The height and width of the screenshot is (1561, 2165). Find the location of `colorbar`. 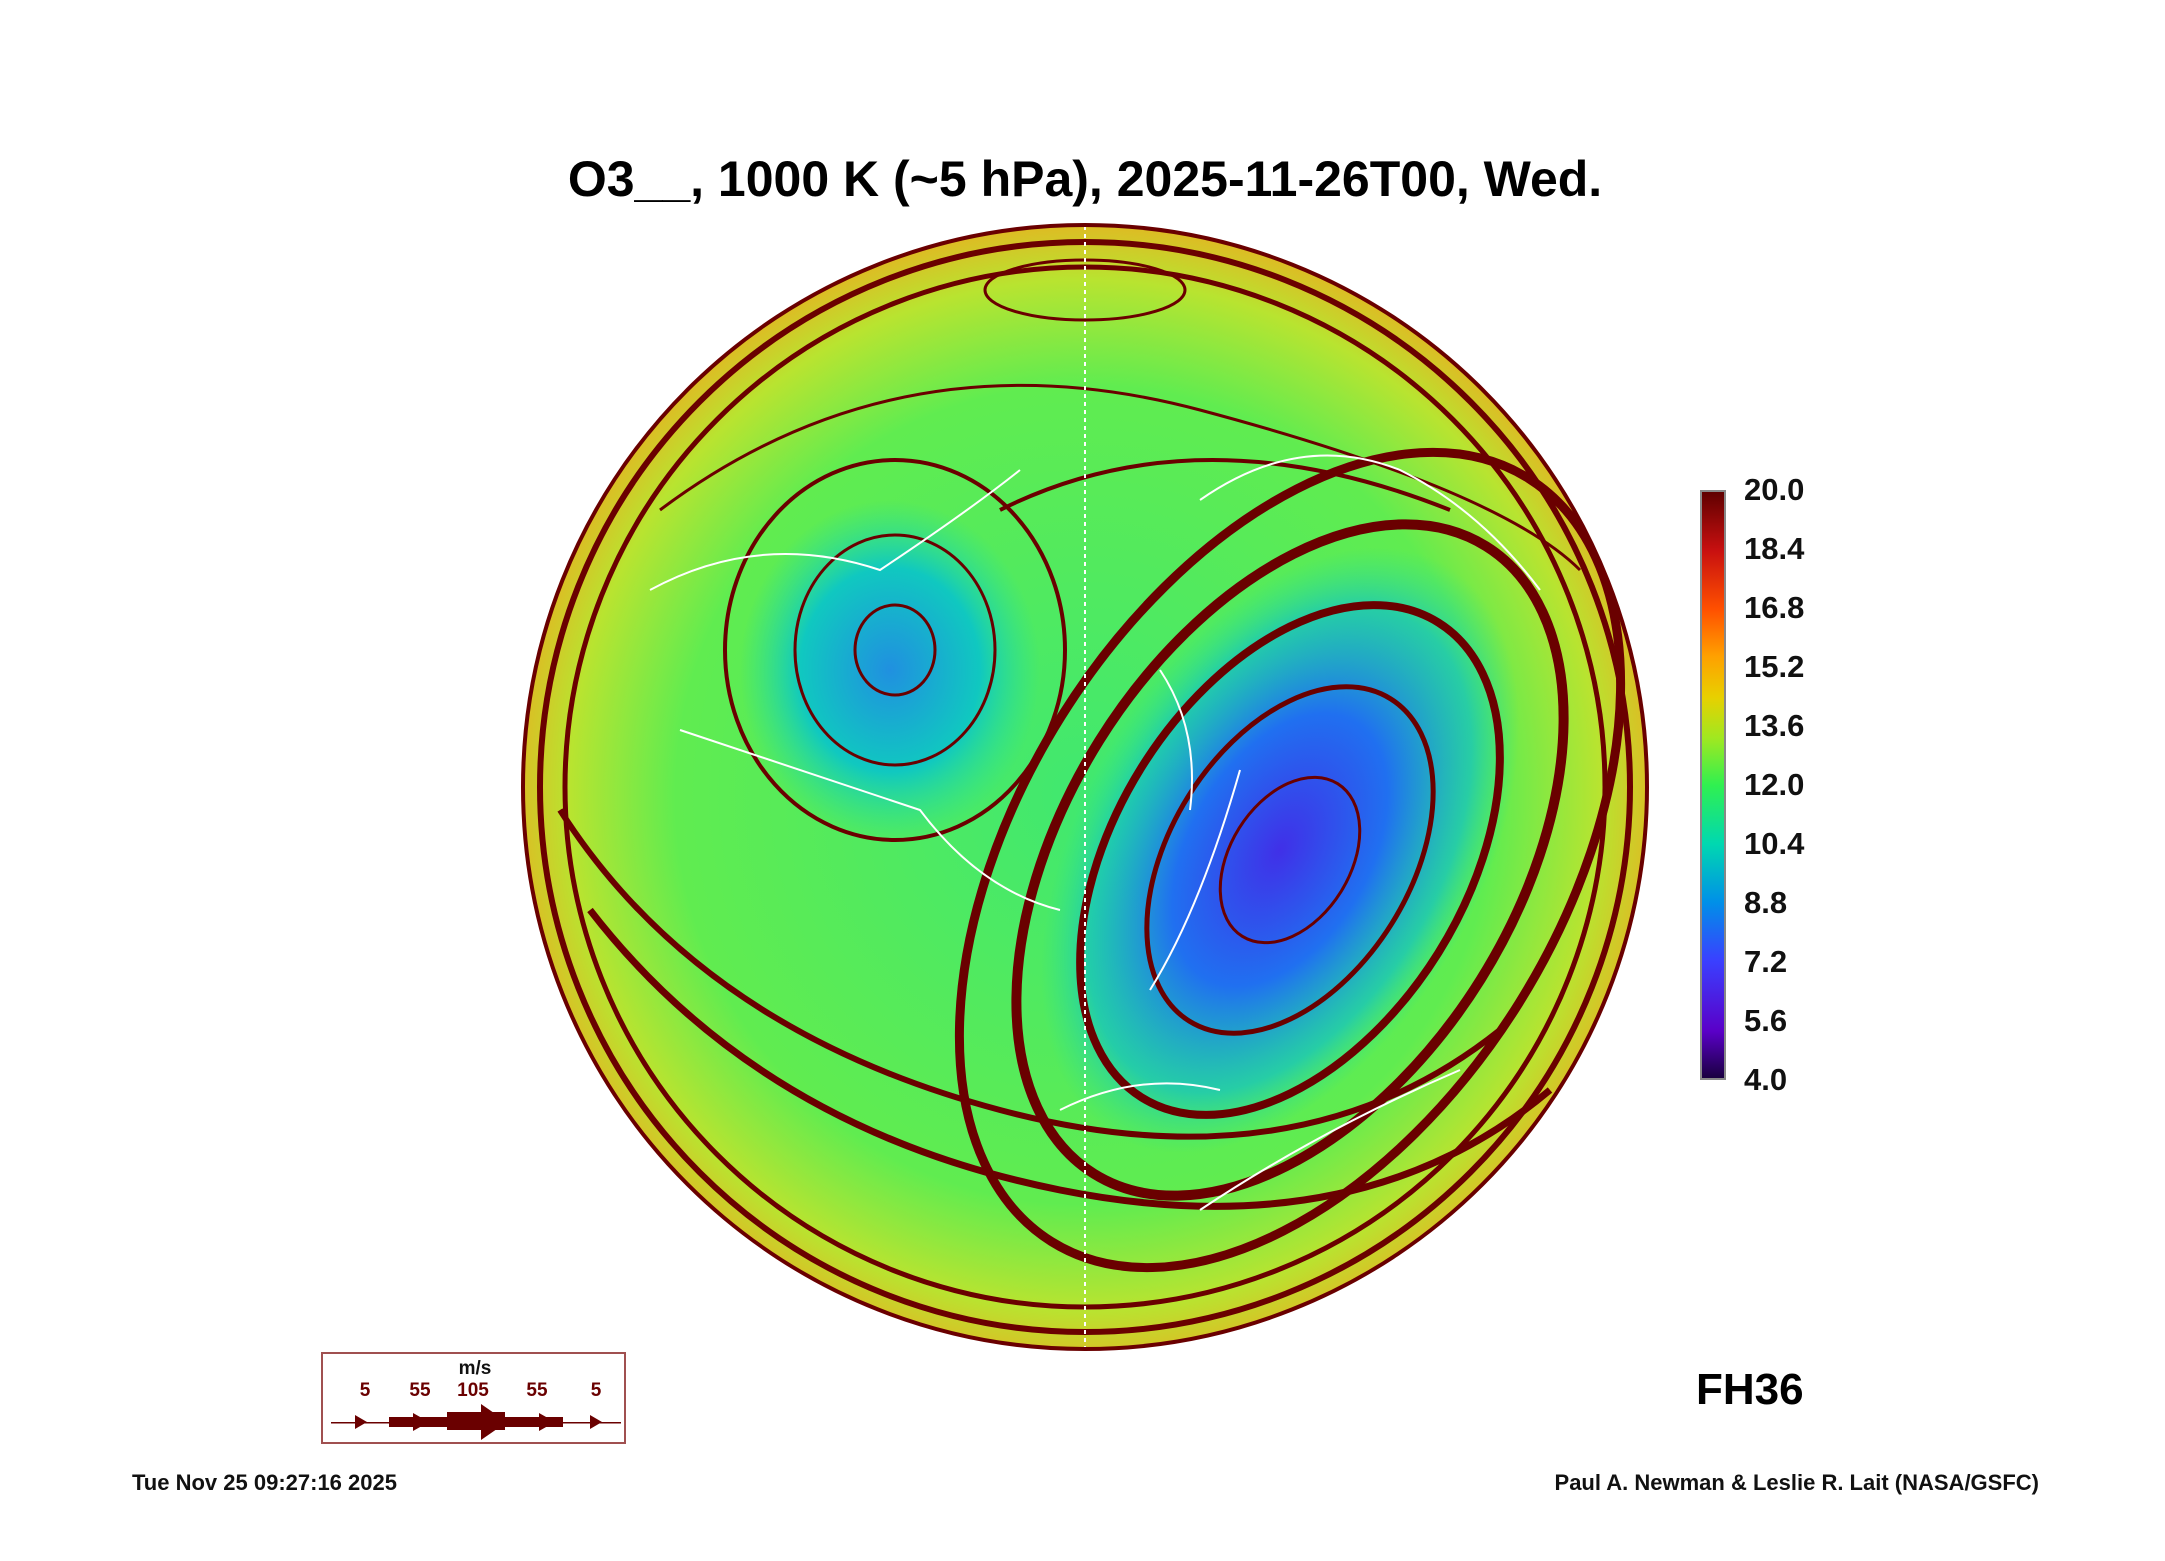

colorbar is located at coordinates (1713, 785).